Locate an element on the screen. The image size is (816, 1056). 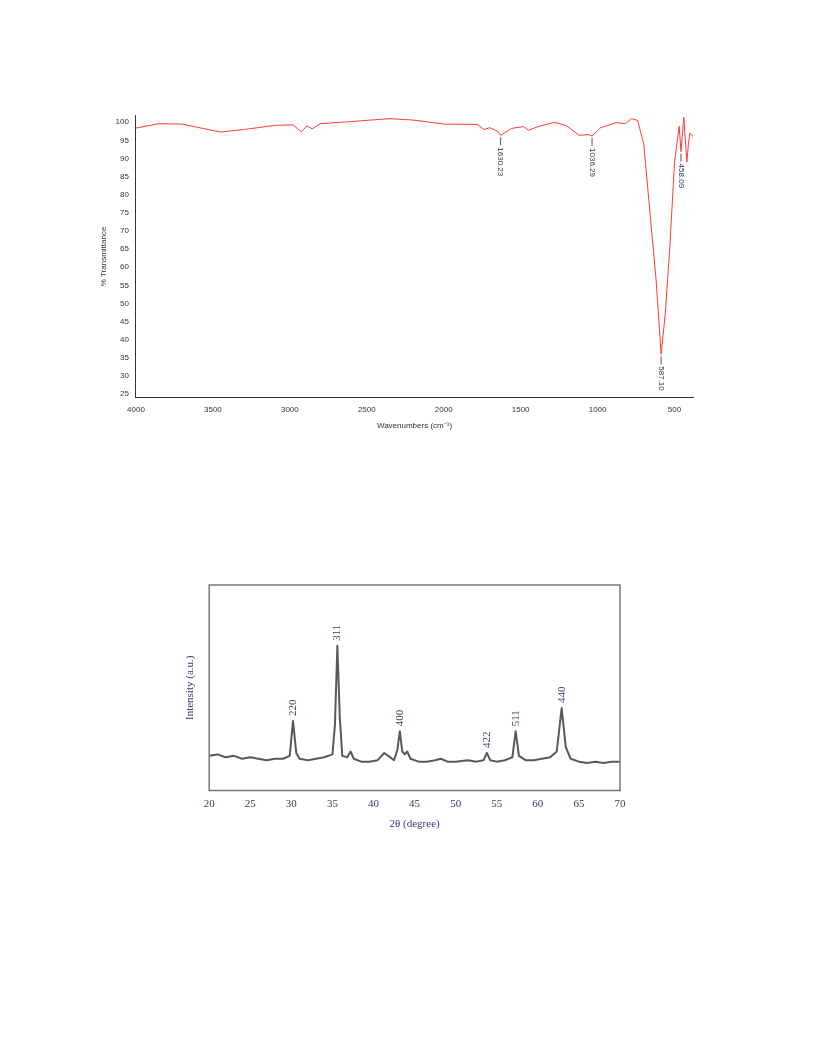
y-tick-label: 65 is located at coordinates (125, 249).